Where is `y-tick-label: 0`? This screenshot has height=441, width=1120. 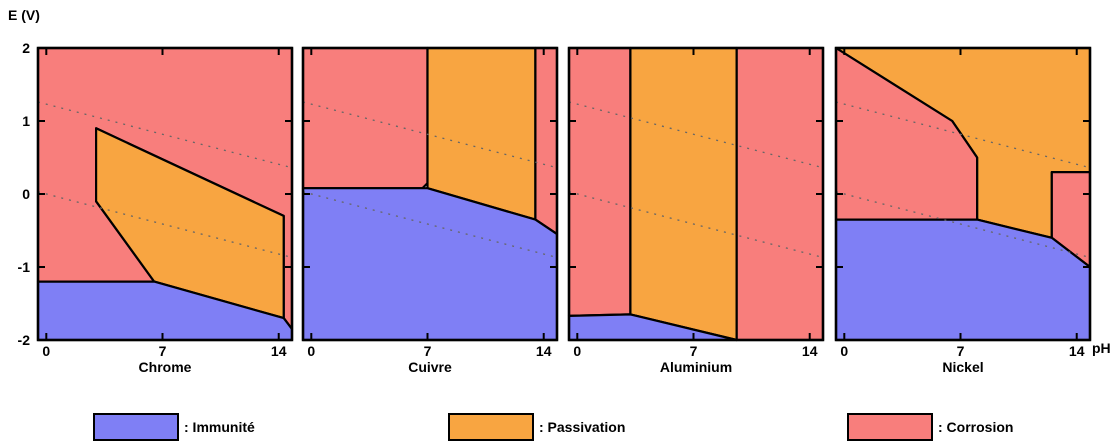
y-tick-label: 0 is located at coordinates (26, 194).